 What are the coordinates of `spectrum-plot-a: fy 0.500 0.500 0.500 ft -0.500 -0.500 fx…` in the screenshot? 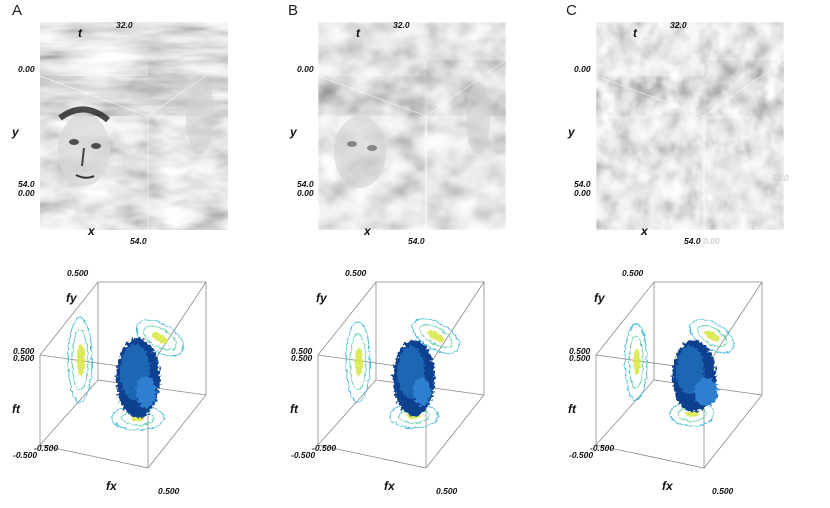 It's located at (109, 382).